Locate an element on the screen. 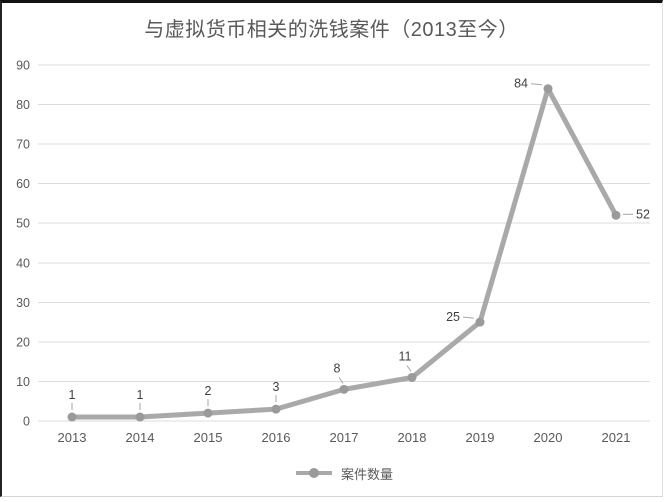 This screenshot has width=668, height=502. y-tick-label: 70 is located at coordinates (23, 145).